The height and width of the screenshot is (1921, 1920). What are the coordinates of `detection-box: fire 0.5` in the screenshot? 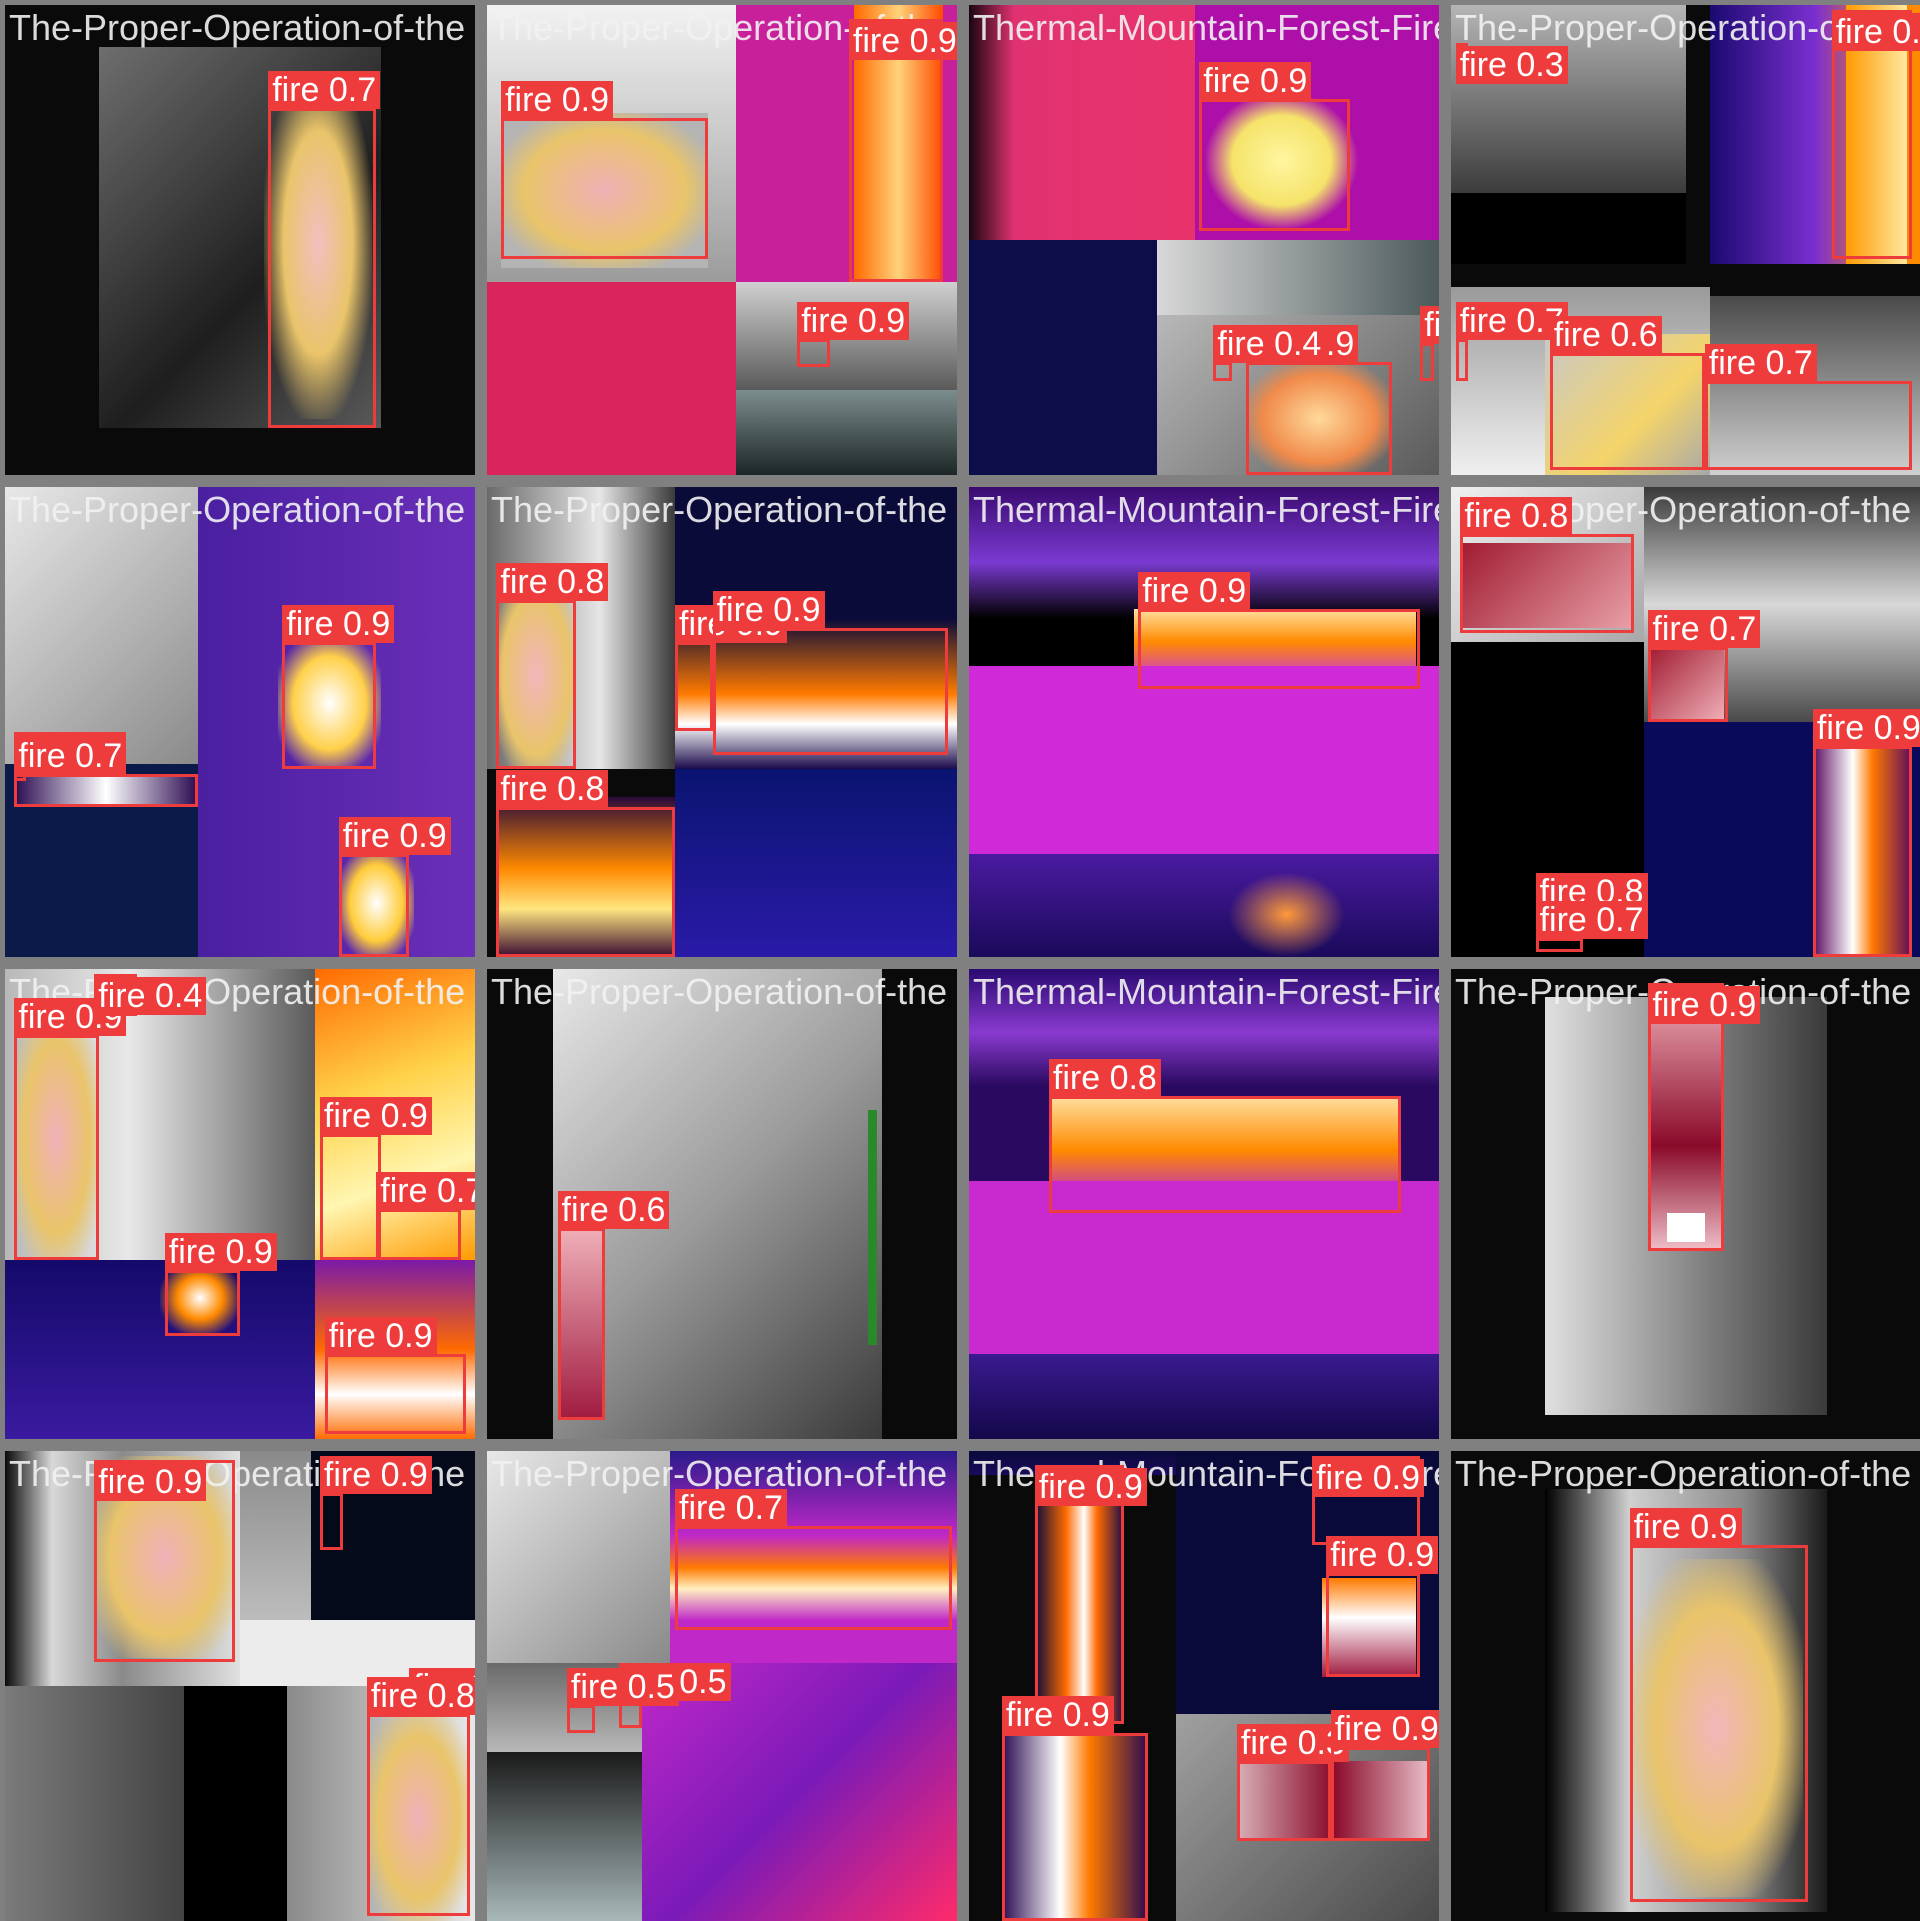 It's located at (581, 1719).